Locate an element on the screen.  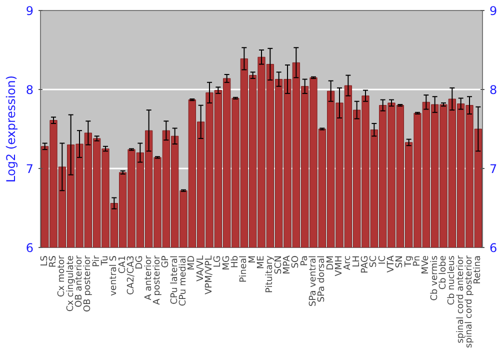
x-tick-label: Cb lobe is located at coordinates (443, 272).